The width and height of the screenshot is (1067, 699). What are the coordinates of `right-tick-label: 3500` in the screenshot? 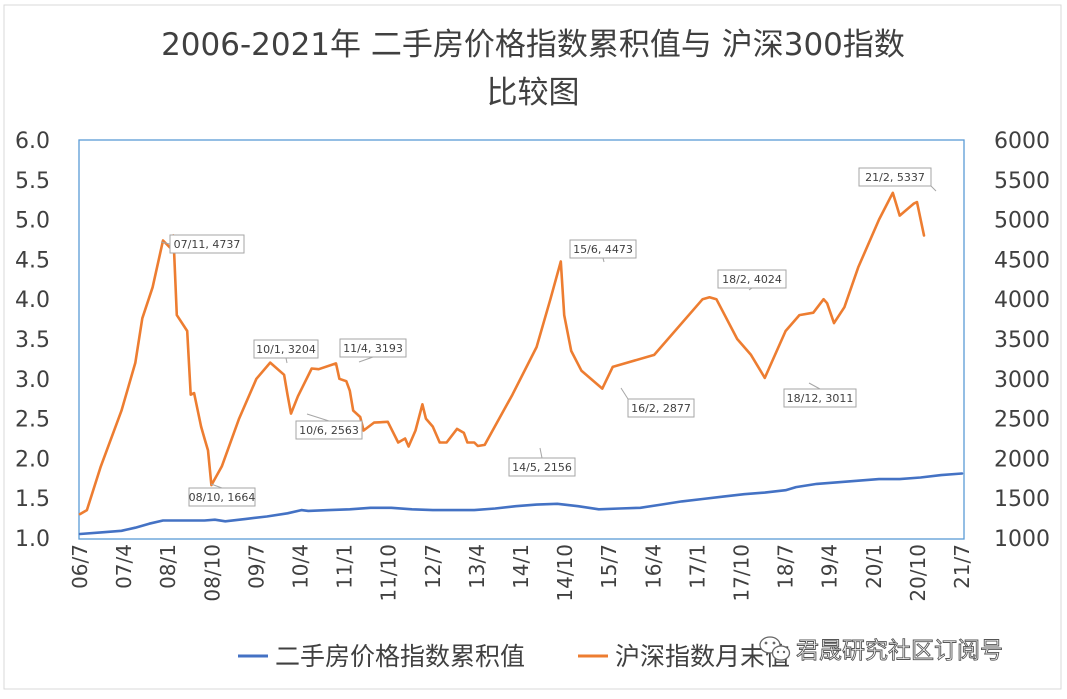 It's located at (1022, 340).